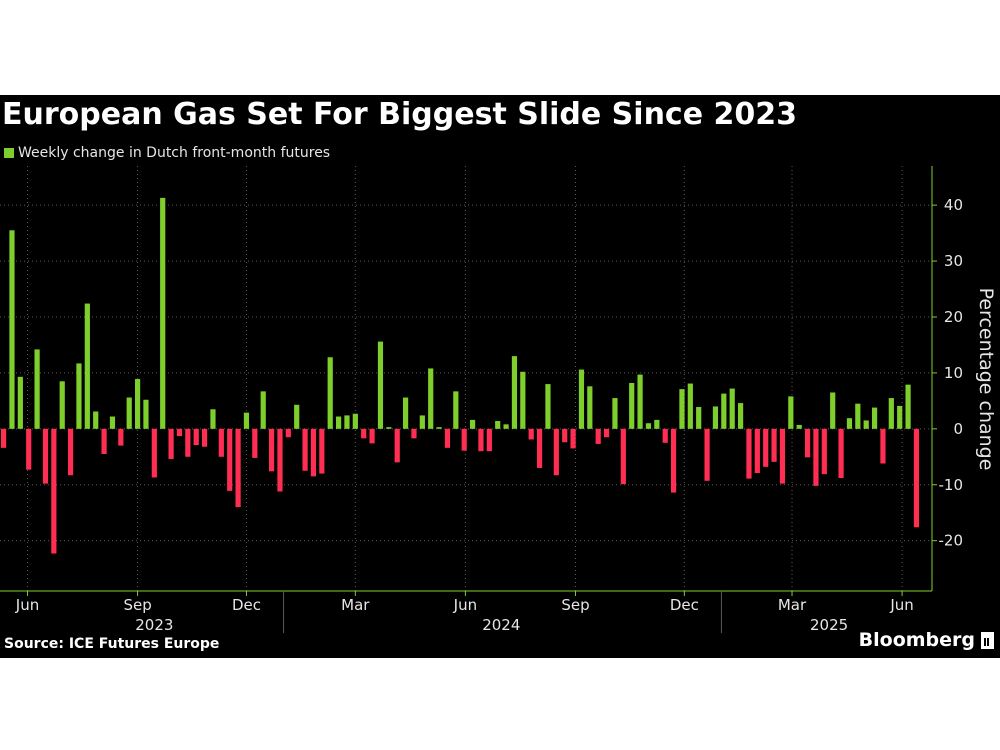 This screenshot has height=750, width=1000. What do you see at coordinates (916, 640) in the screenshot?
I see `brand-name: Bloomberg` at bounding box center [916, 640].